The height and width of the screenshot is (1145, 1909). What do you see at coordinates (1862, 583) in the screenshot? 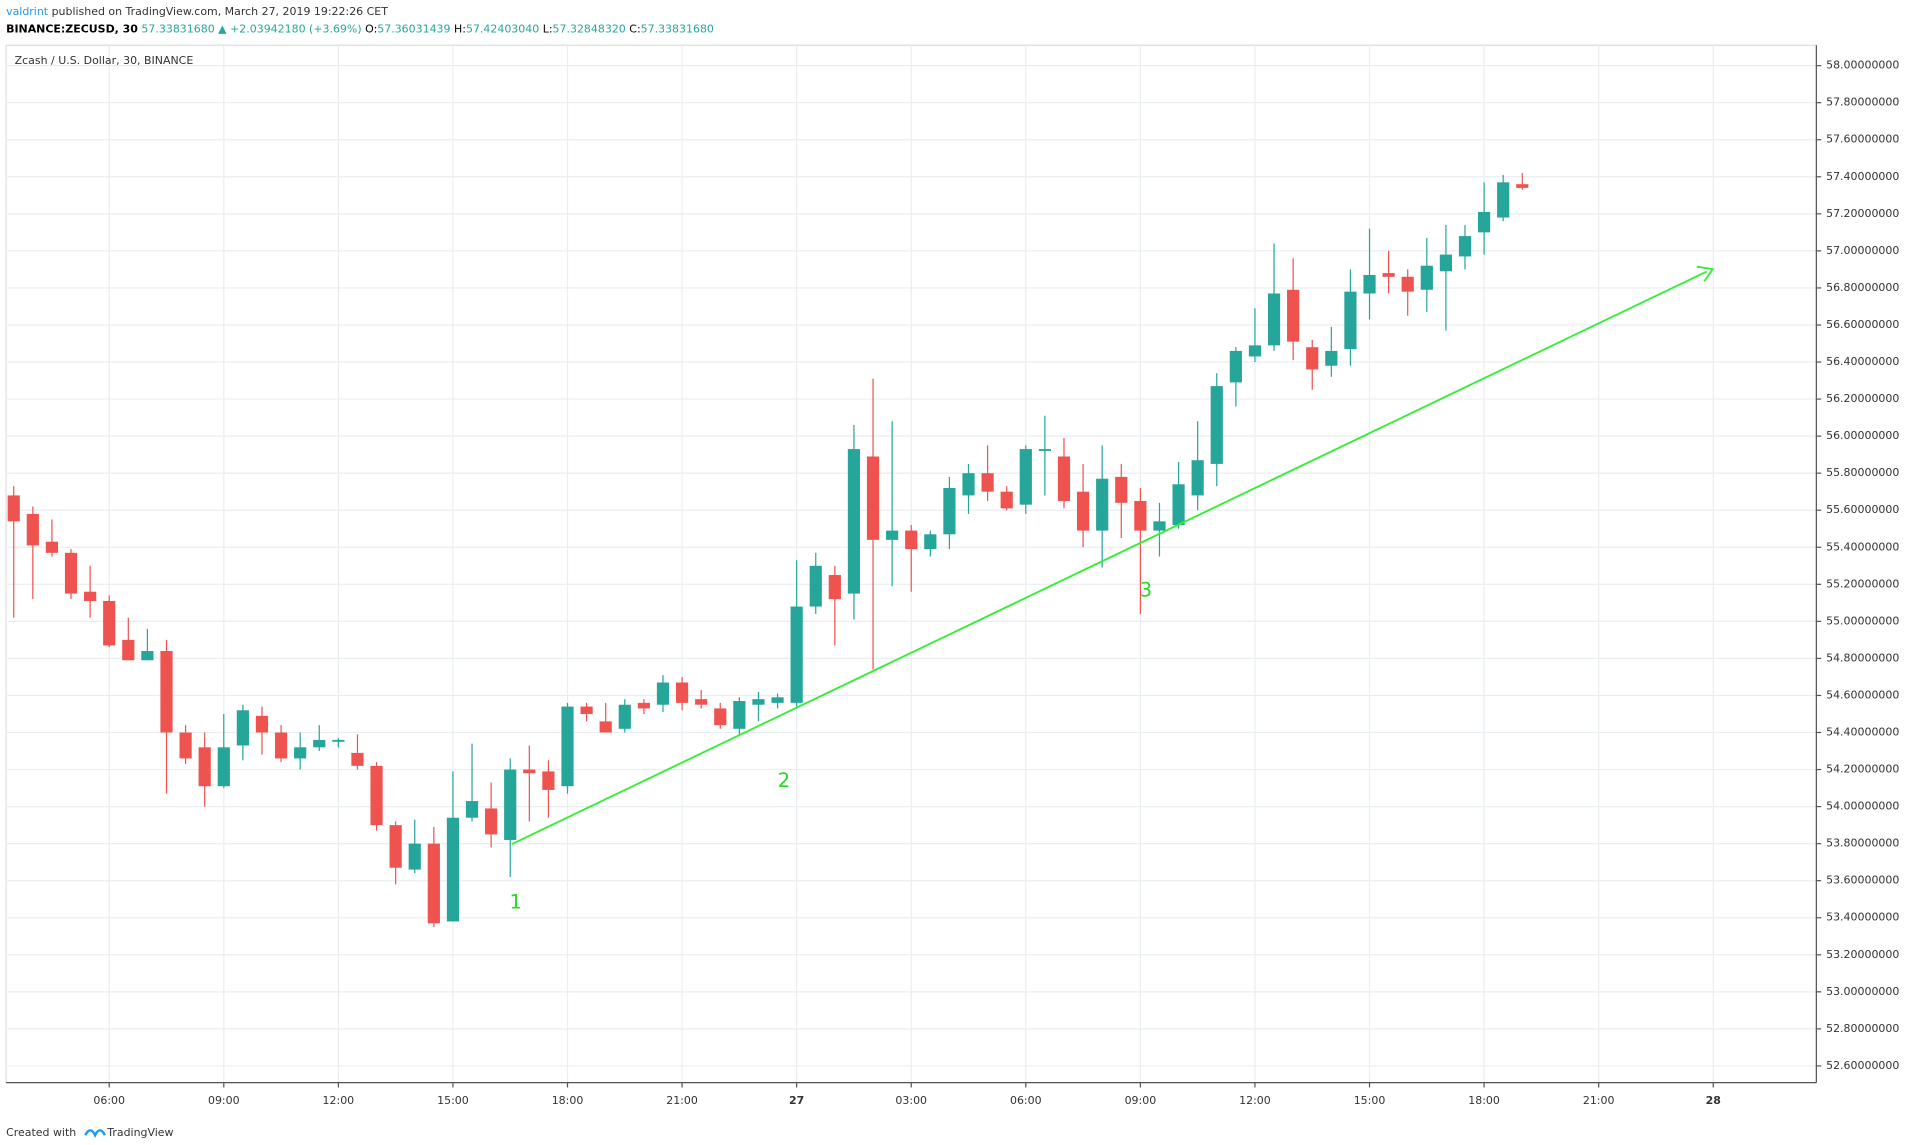
I see `y-tick-label: 55.20000000` at bounding box center [1862, 583].